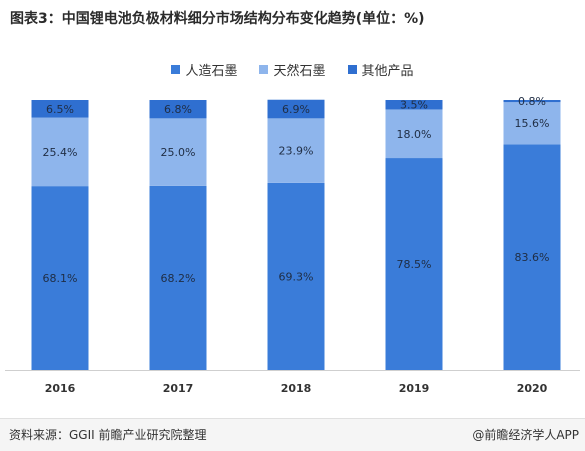 The image size is (585, 451). I want to click on data-label-other-2019: 3.5%, so click(414, 105).